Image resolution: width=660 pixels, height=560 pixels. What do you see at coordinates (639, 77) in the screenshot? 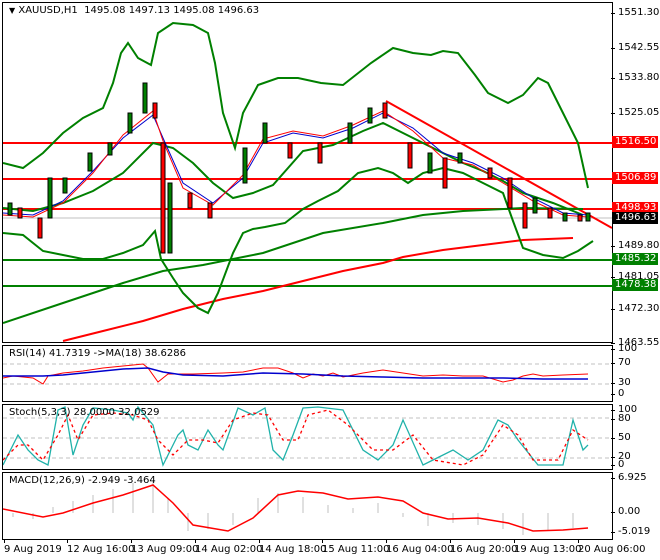
I see `tick-label: 1533.80` at bounding box center [639, 77].